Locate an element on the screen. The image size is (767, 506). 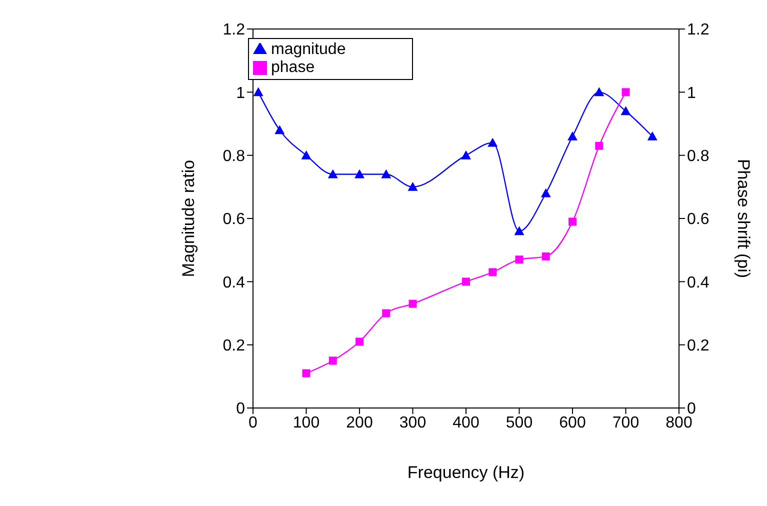
y2-tick-label: 1.2 is located at coordinates (698, 30).